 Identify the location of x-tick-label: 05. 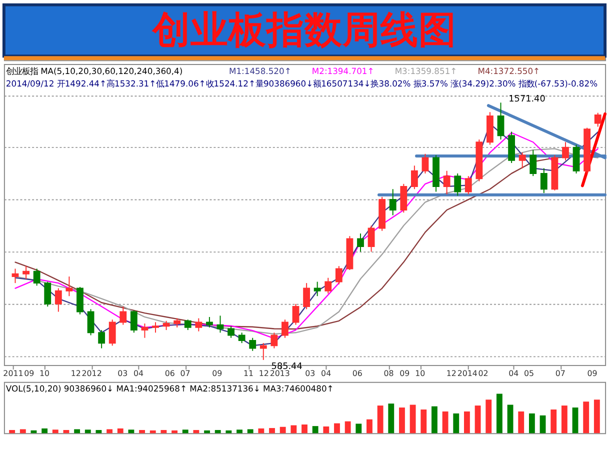
(529, 373).